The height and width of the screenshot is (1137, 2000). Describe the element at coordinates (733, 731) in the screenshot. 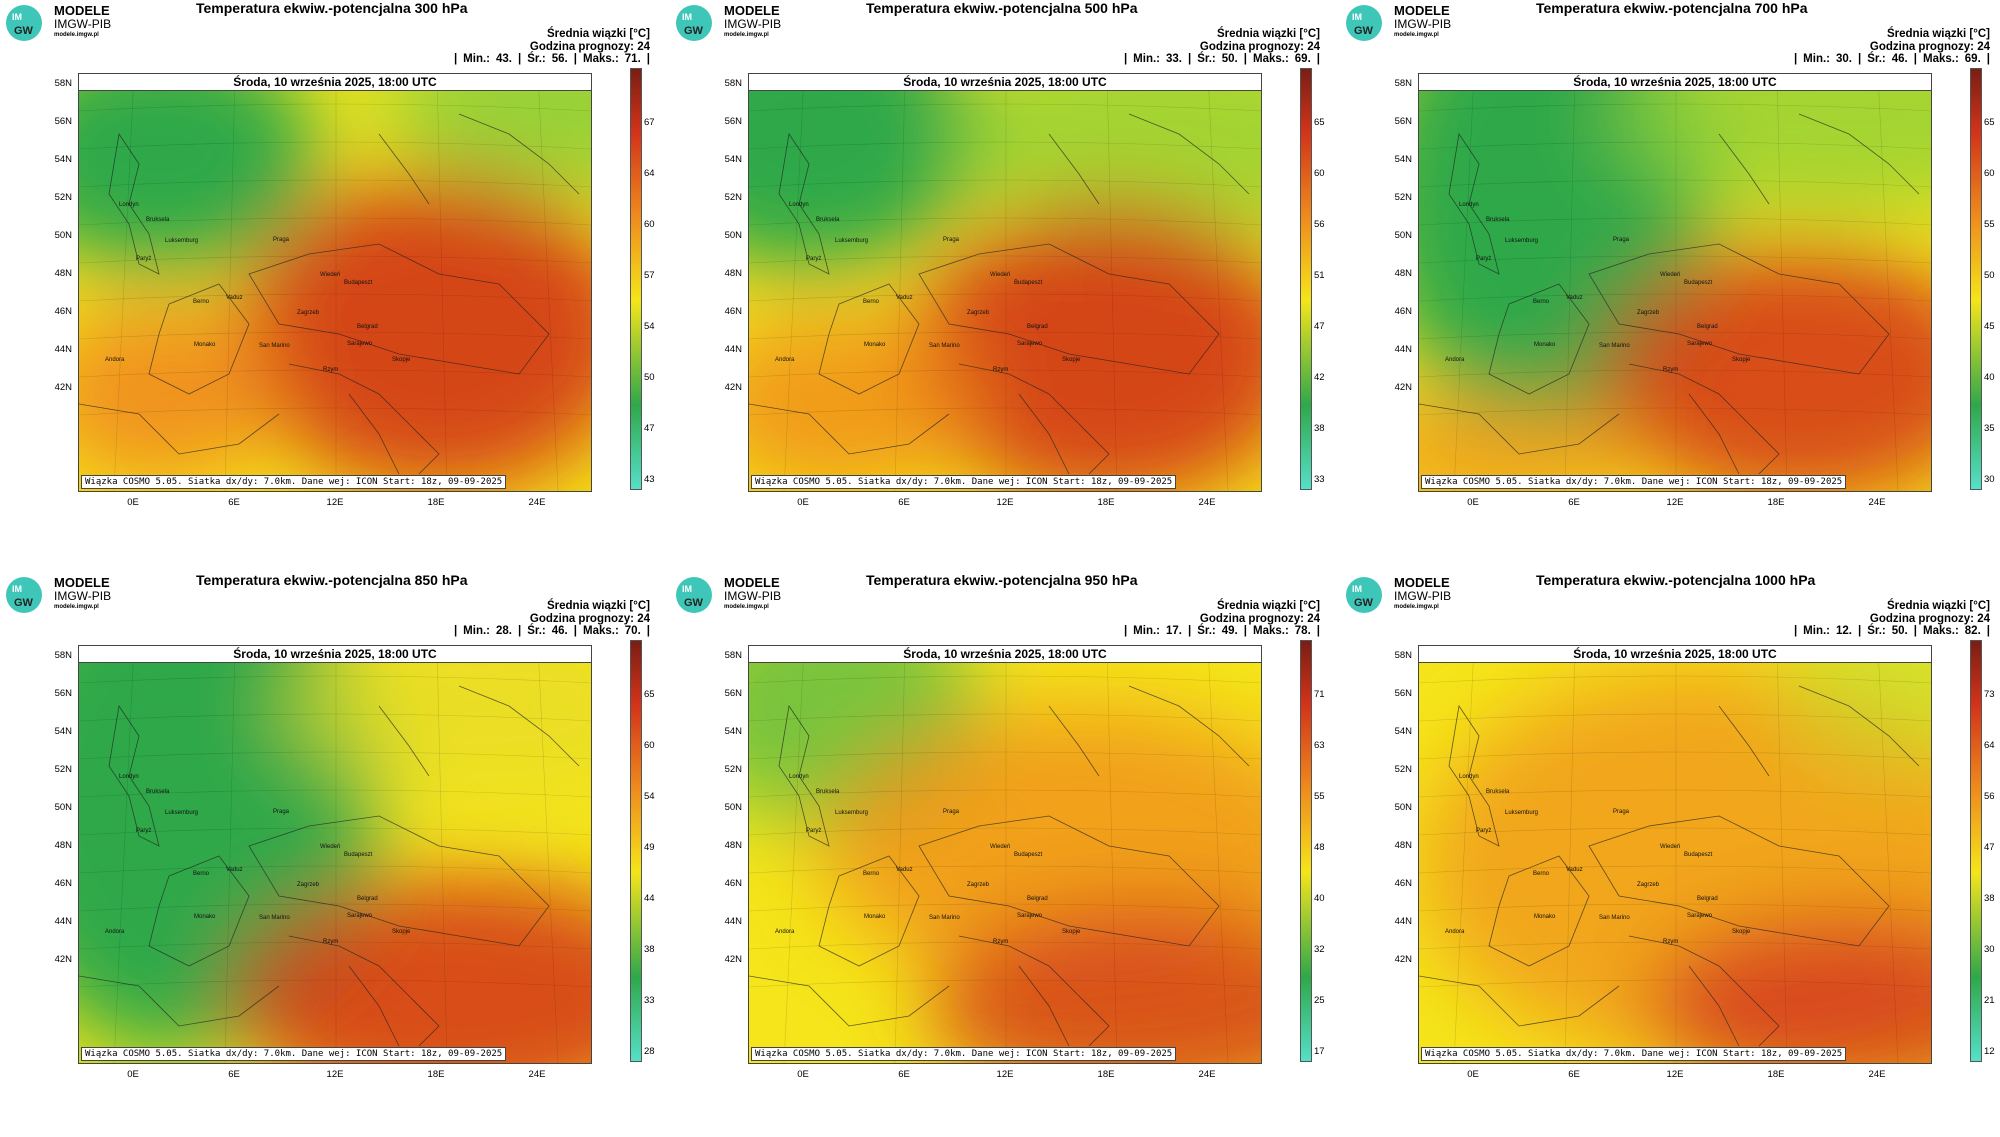

I see `lat-label: 54N` at that location.